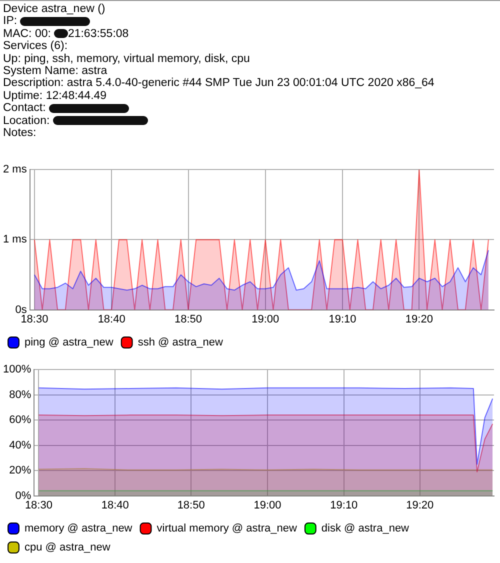 This screenshot has height=563, width=500. Describe the element at coordinates (181, 342) in the screenshot. I see `legend-label: ssh @ astra_new` at that location.